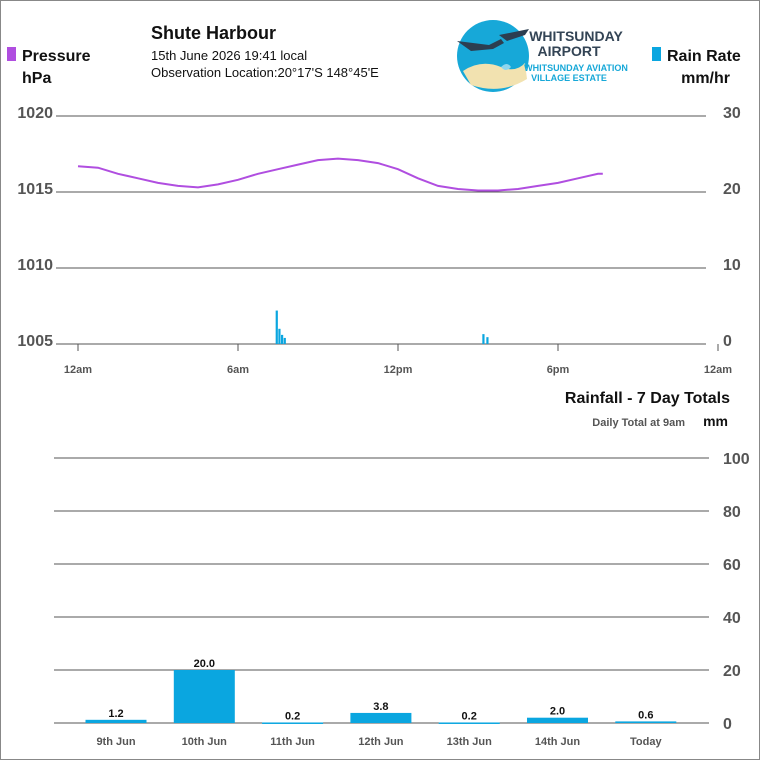 The width and height of the screenshot is (760, 760). Describe the element at coordinates (732, 265) in the screenshot. I see `rain-rate-tick-label: 10` at that location.